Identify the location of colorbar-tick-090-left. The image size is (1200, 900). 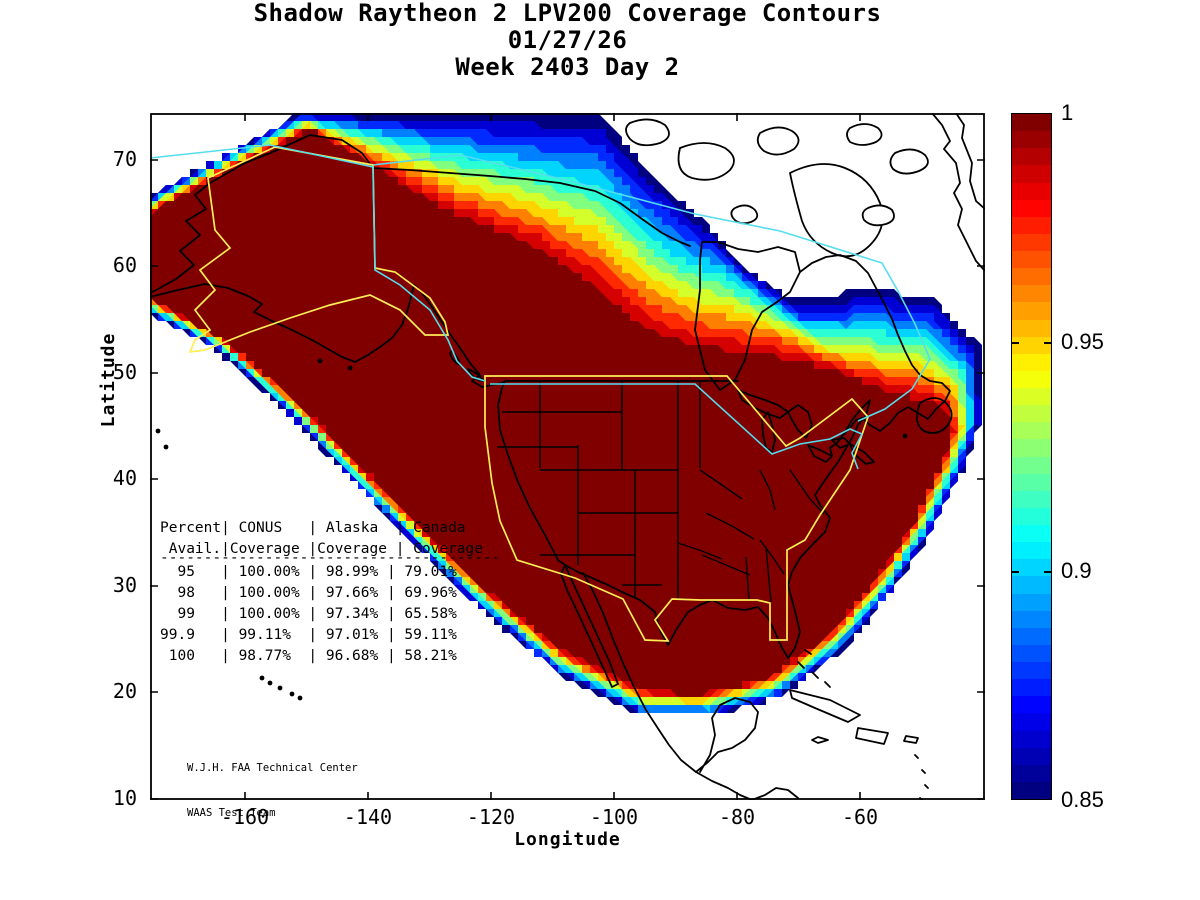
(1015, 571).